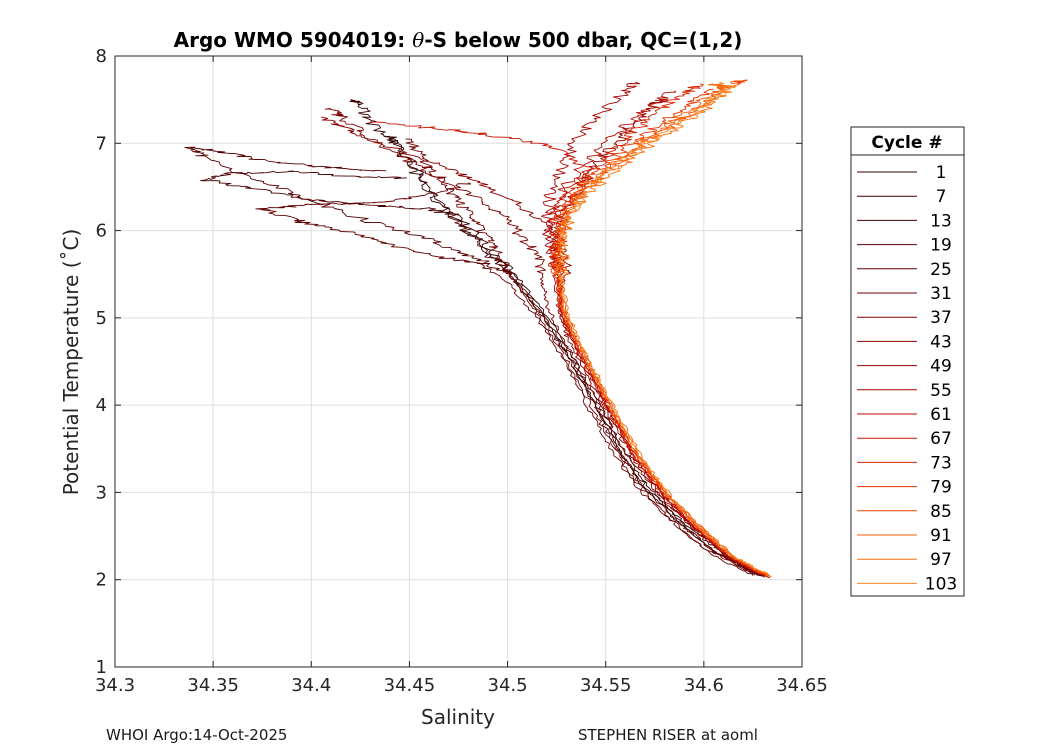 The width and height of the screenshot is (1050, 750). What do you see at coordinates (115, 685) in the screenshot?
I see `x-tick-label: 34.3` at bounding box center [115, 685].